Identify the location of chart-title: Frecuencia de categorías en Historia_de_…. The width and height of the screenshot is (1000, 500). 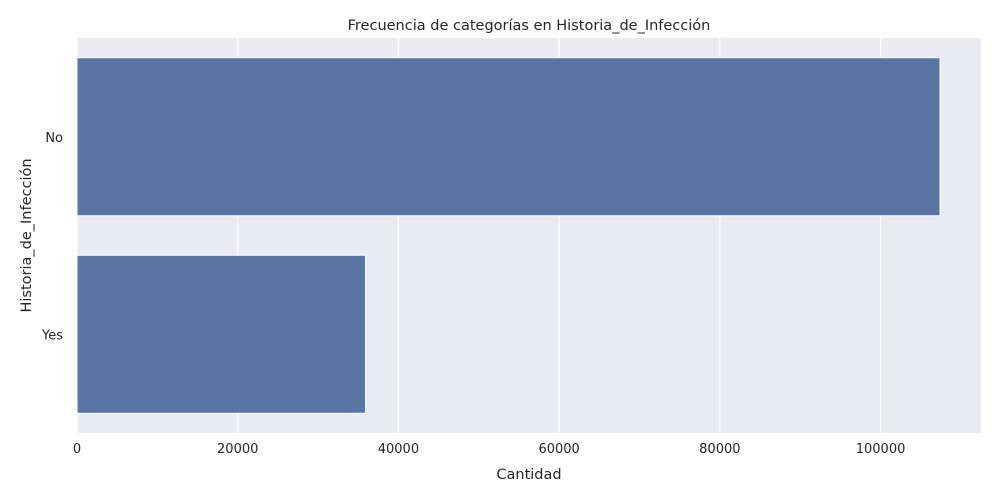
(529, 26).